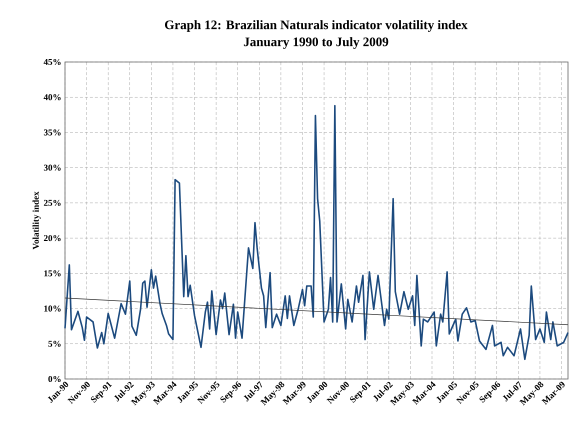  Describe the element at coordinates (52, 273) in the screenshot. I see `y-tick-label: 15%` at that location.